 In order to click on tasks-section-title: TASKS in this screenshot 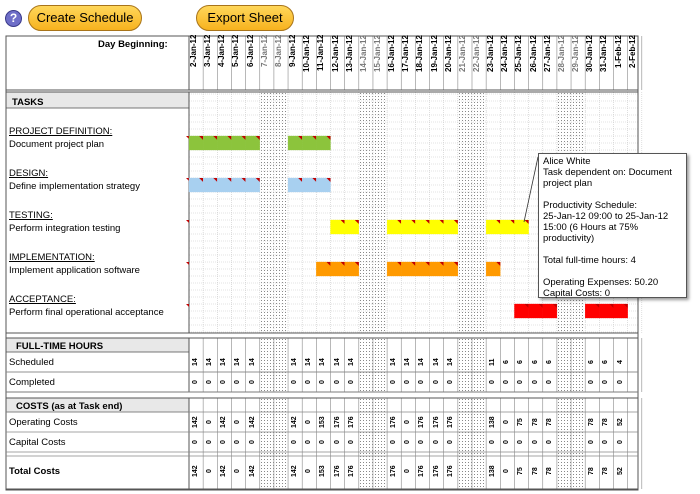, I will do `click(28, 102)`.